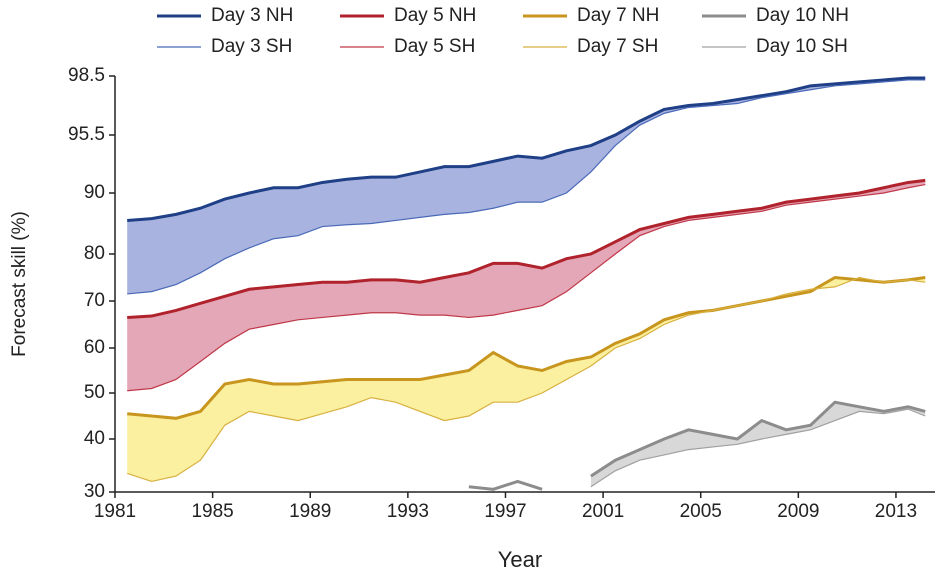 This screenshot has height=581, width=946. I want to click on y-axis-label: Forecast skill (%), so click(19, 284).